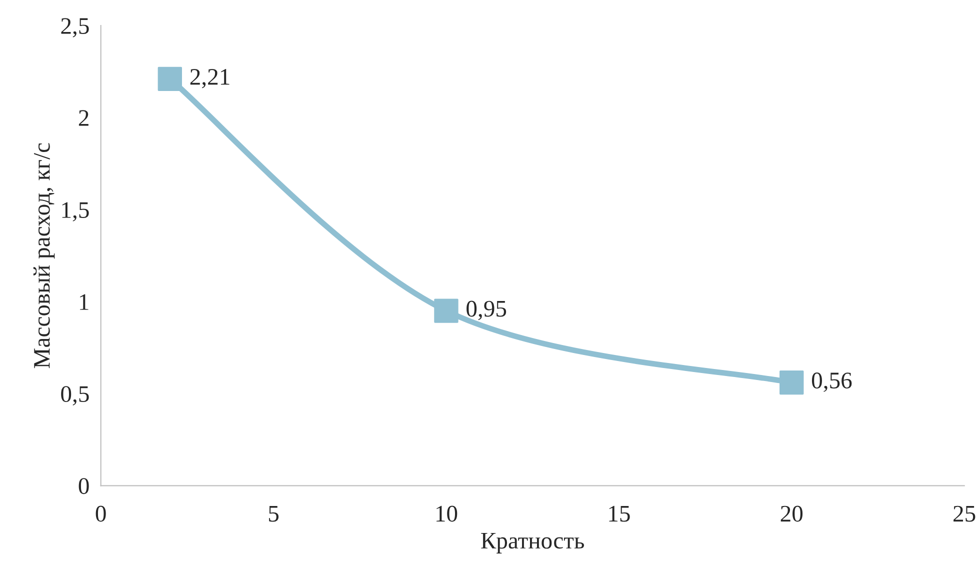  Describe the element at coordinates (44, 255) in the screenshot. I see `y-axis-title: Массовый расход, кг/с` at that location.